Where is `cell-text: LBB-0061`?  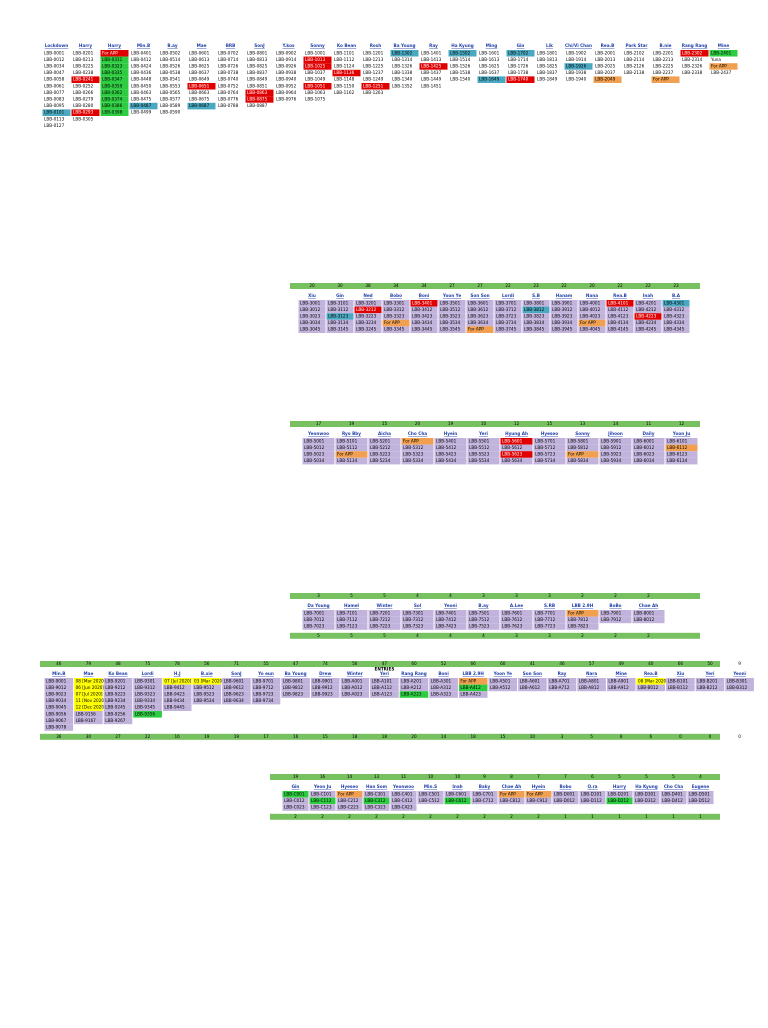
cell-text: LBB-0061 is located at coordinates (54, 85).